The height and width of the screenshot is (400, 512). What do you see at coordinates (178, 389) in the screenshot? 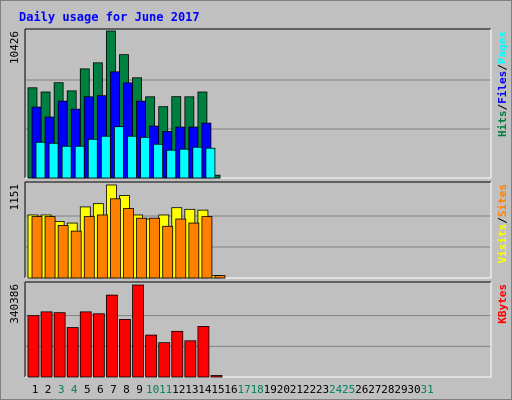
I see `day-label-12: 12` at bounding box center [178, 389].